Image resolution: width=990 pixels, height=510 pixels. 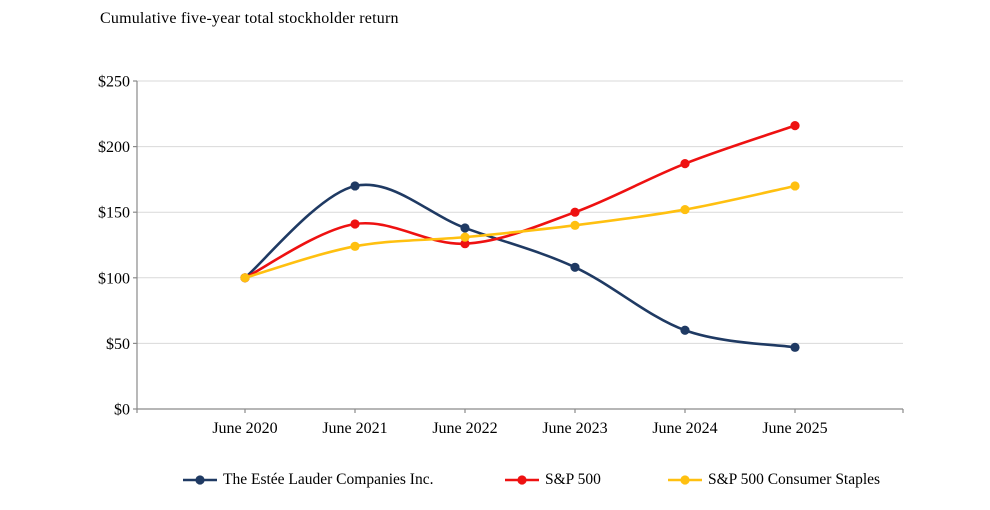 I want to click on series-line-s-p-500-consumer-staples, so click(x=520, y=232).